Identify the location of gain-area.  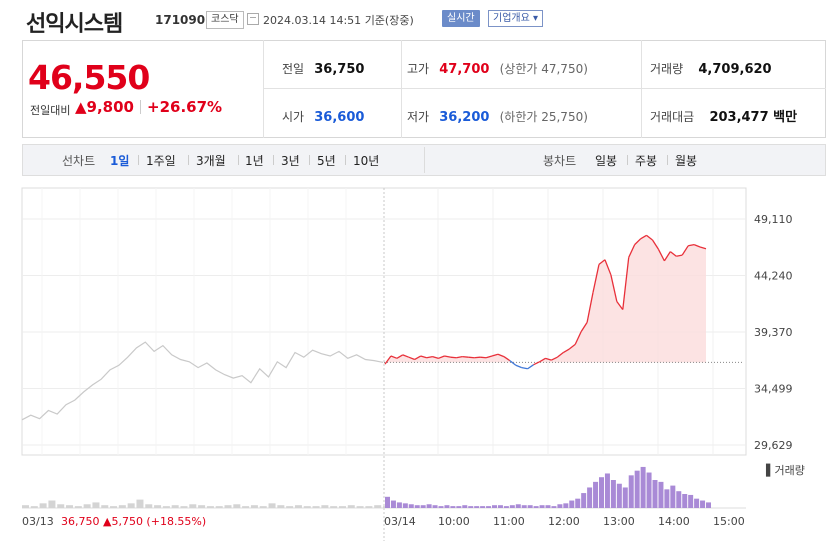
(545, 299).